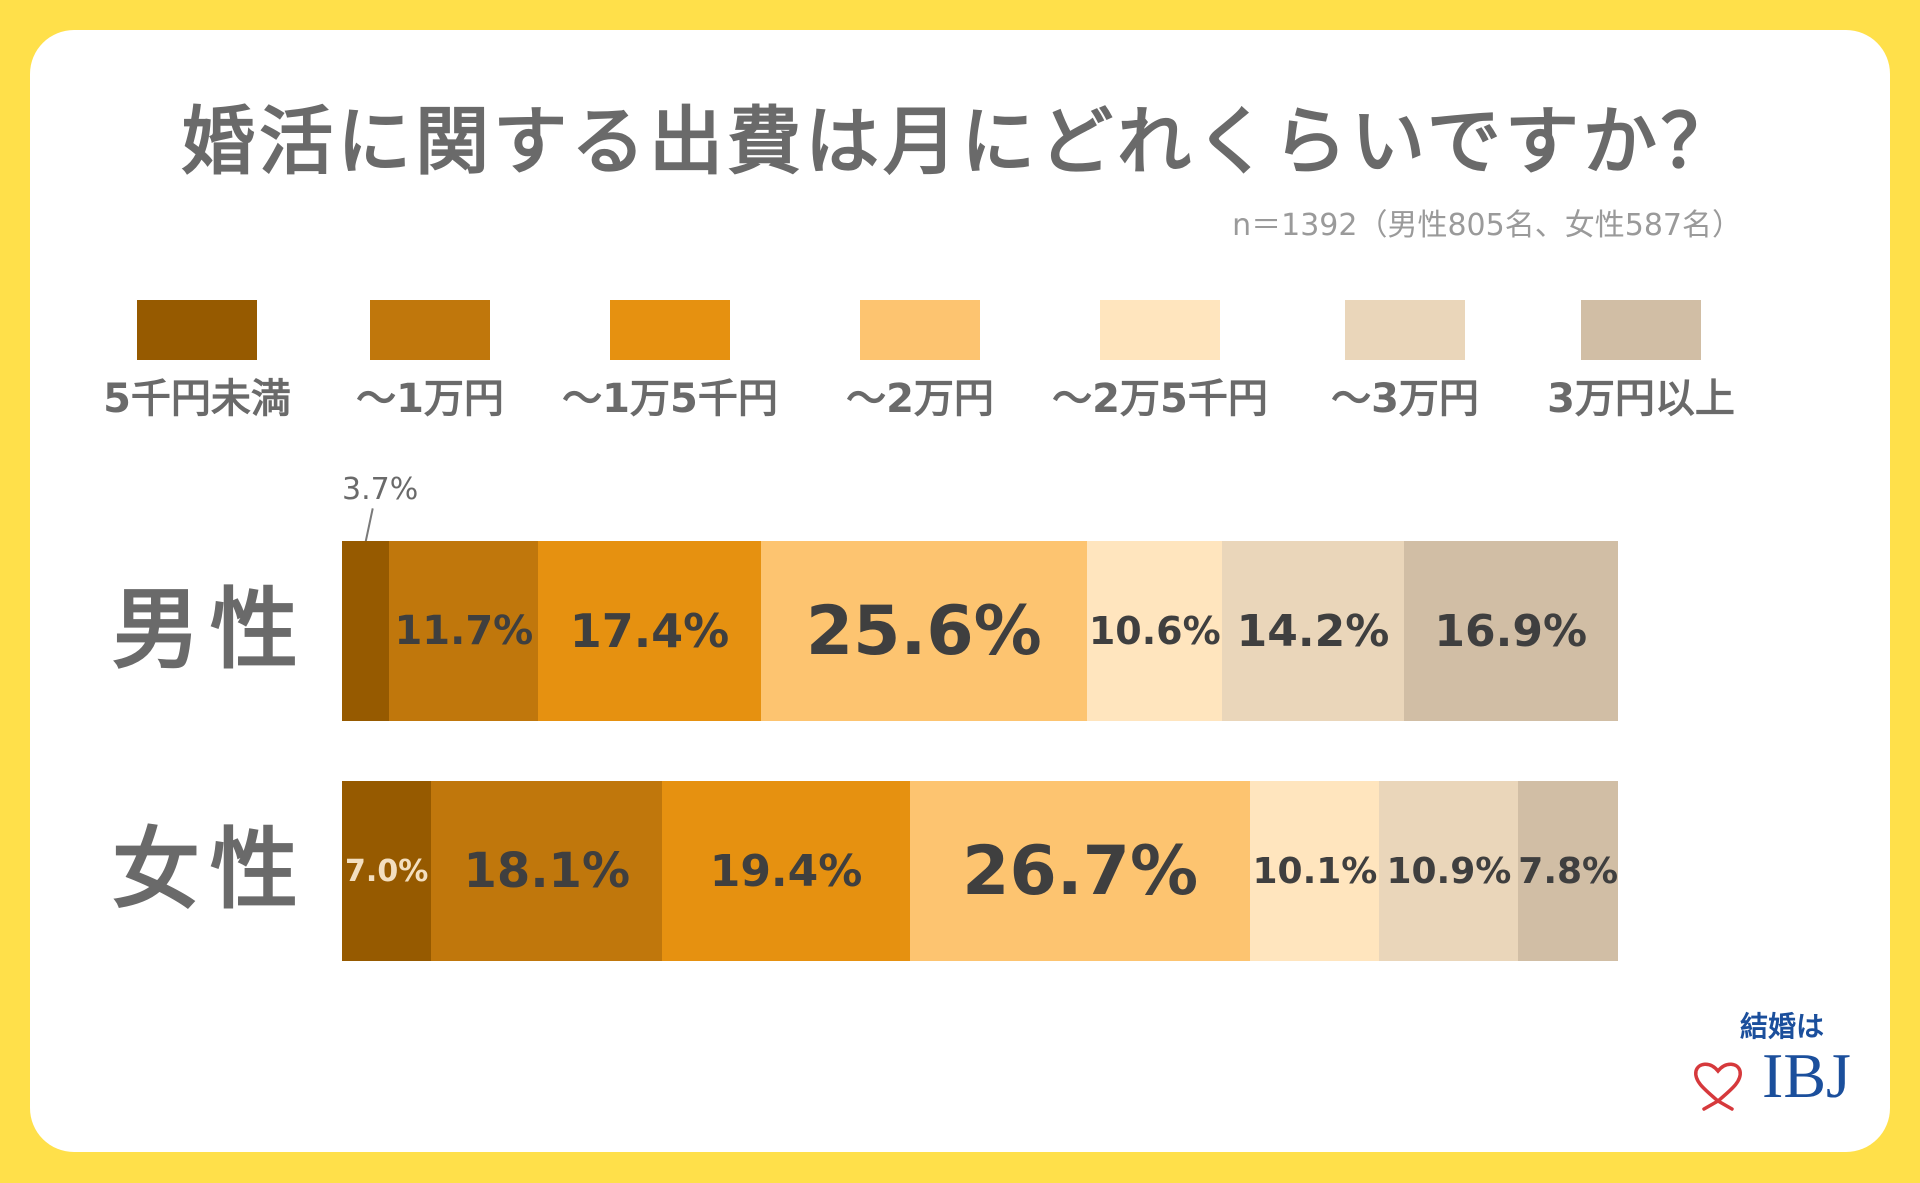  I want to click on legend-label: ～3万円, so click(1405, 399).